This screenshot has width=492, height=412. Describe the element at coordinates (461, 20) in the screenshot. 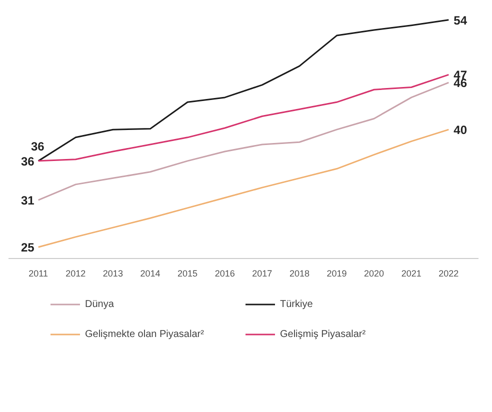

I see `data-label: 54` at that location.